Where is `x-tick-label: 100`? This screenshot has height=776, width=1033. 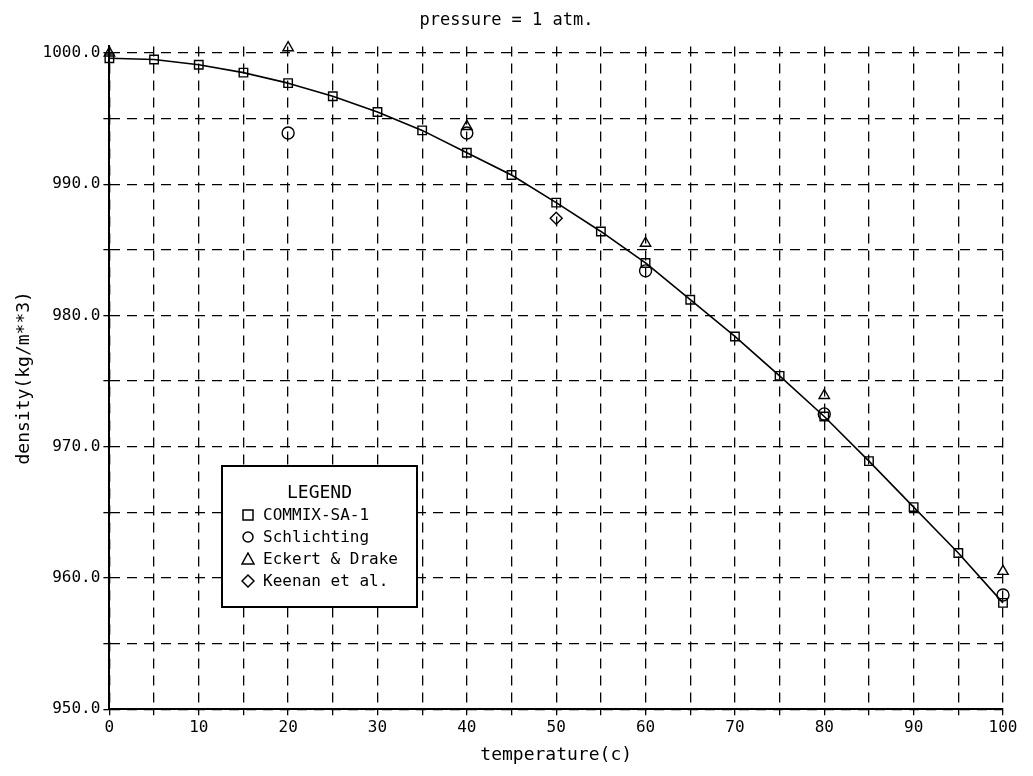
x-tick-label: 100 is located at coordinates (1003, 726).